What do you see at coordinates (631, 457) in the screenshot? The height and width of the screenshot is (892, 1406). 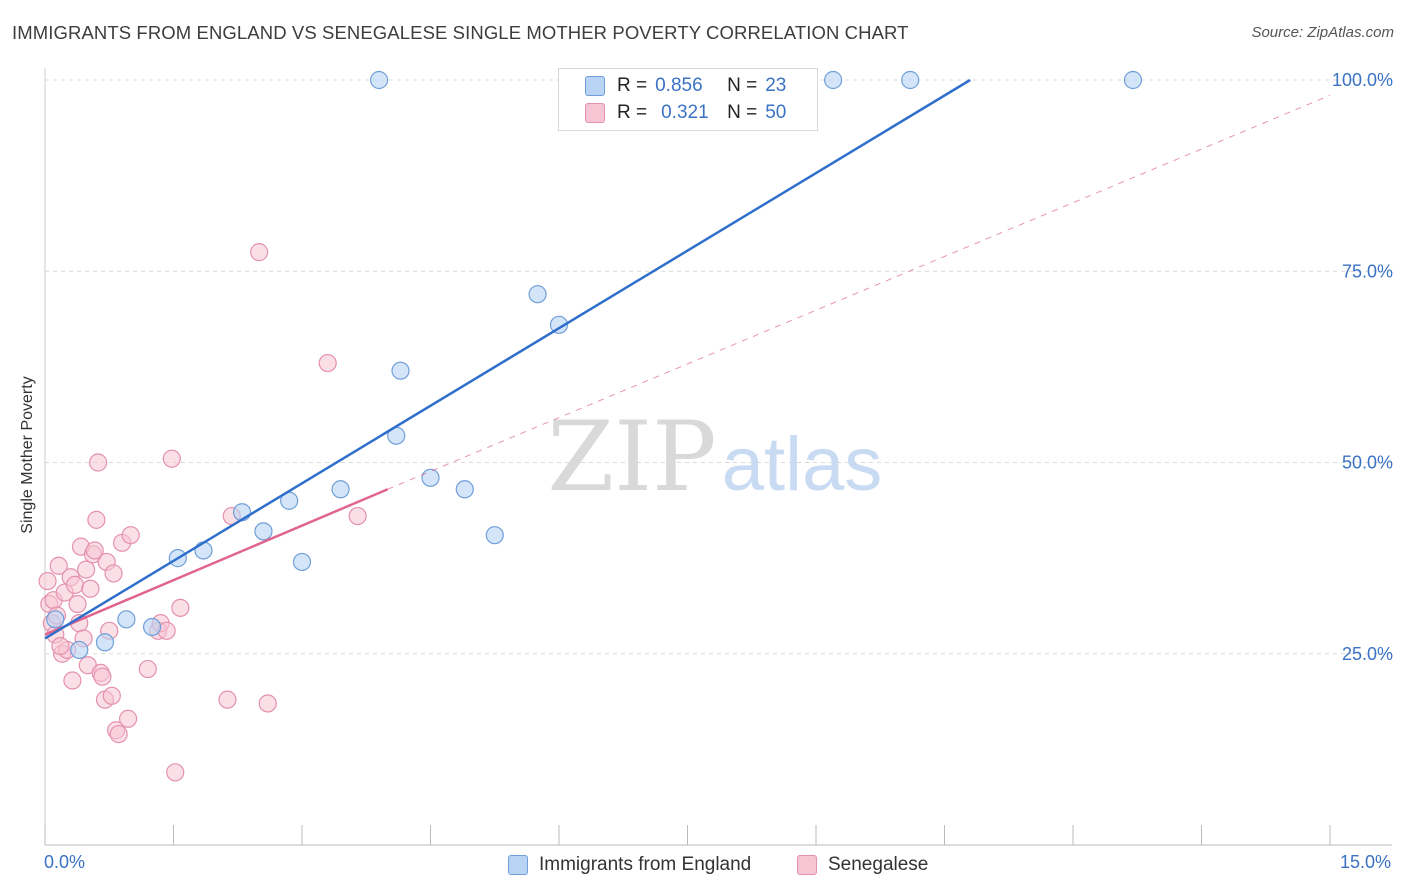 I see `watermark-zip: ZIP` at bounding box center [631, 457].